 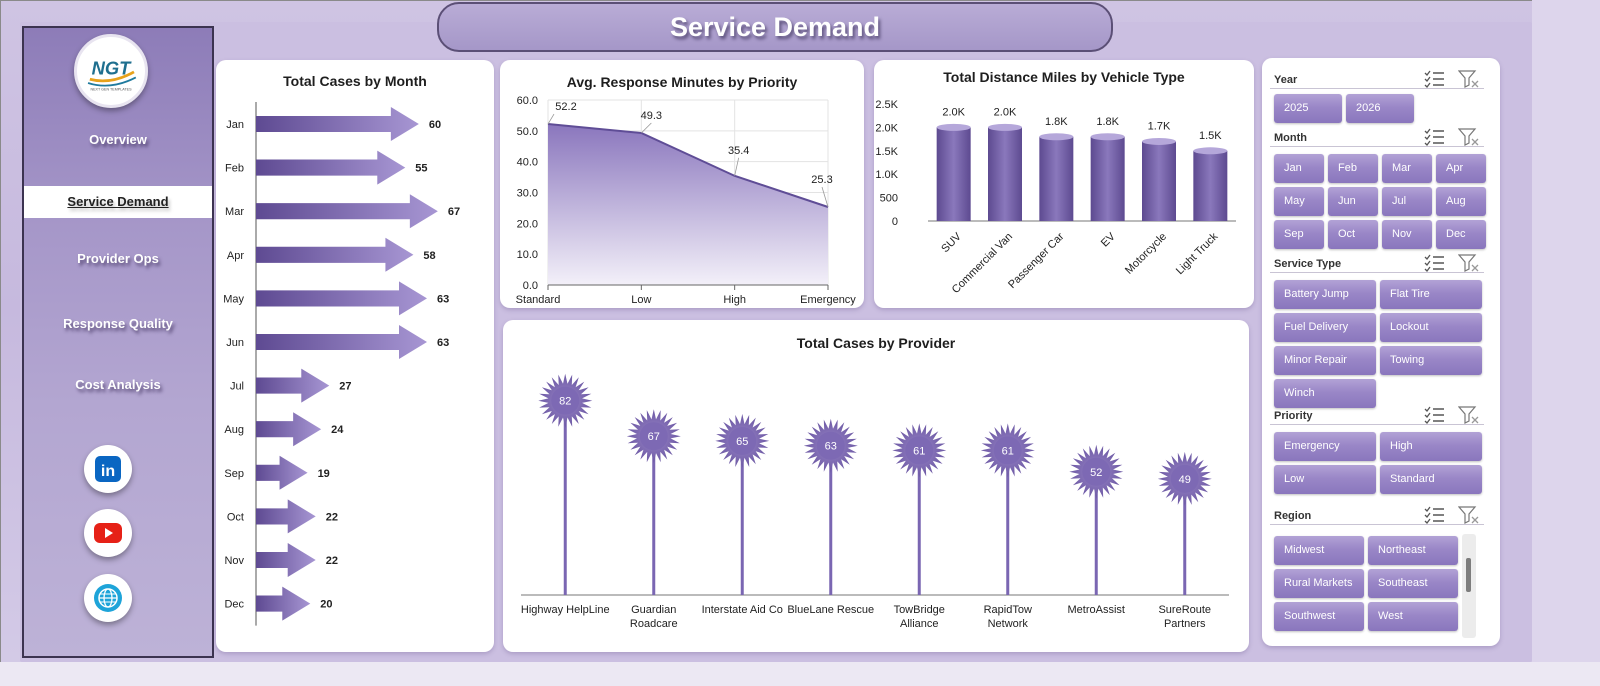 What do you see at coordinates (1107, 178) in the screenshot?
I see `vehicle-bar` at bounding box center [1107, 178].